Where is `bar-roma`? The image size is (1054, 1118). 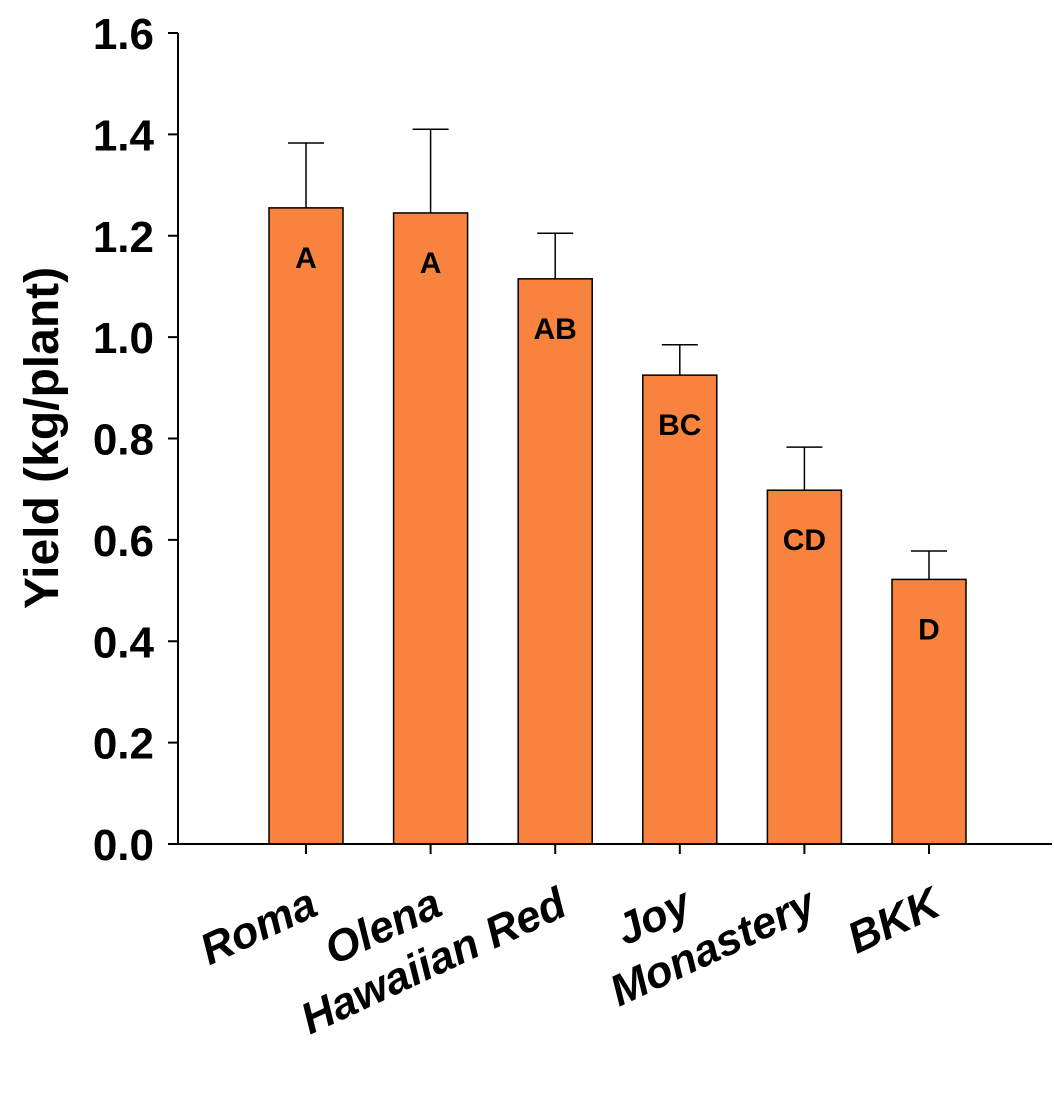 bar-roma is located at coordinates (306, 526).